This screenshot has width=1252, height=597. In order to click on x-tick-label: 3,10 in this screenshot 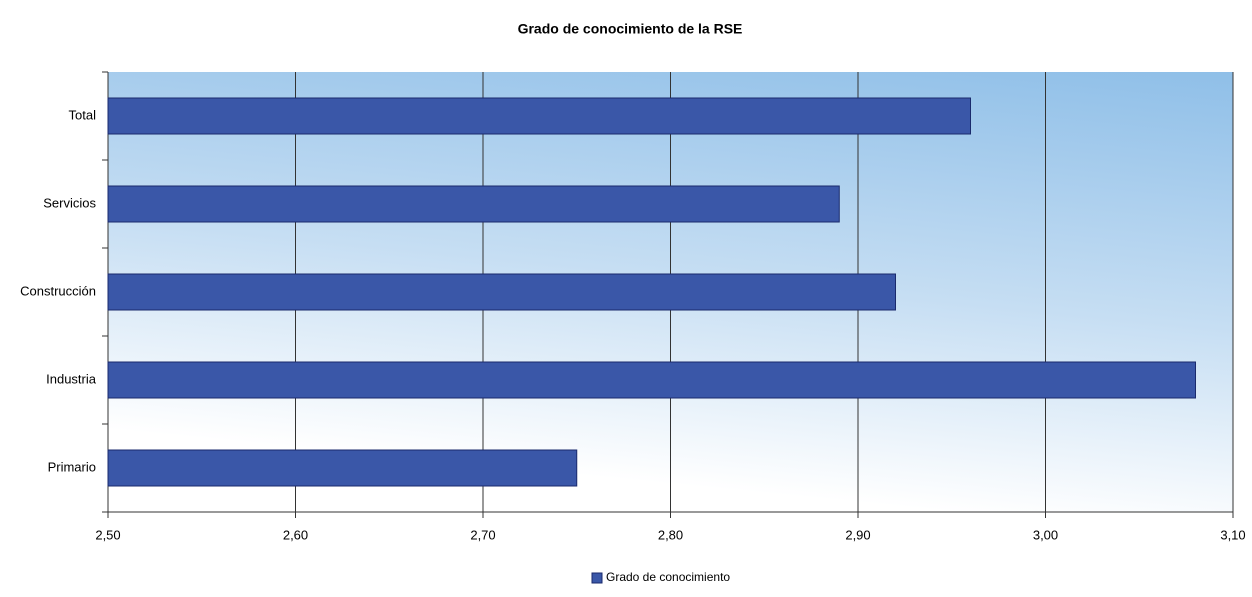, I will do `click(1232, 534)`.